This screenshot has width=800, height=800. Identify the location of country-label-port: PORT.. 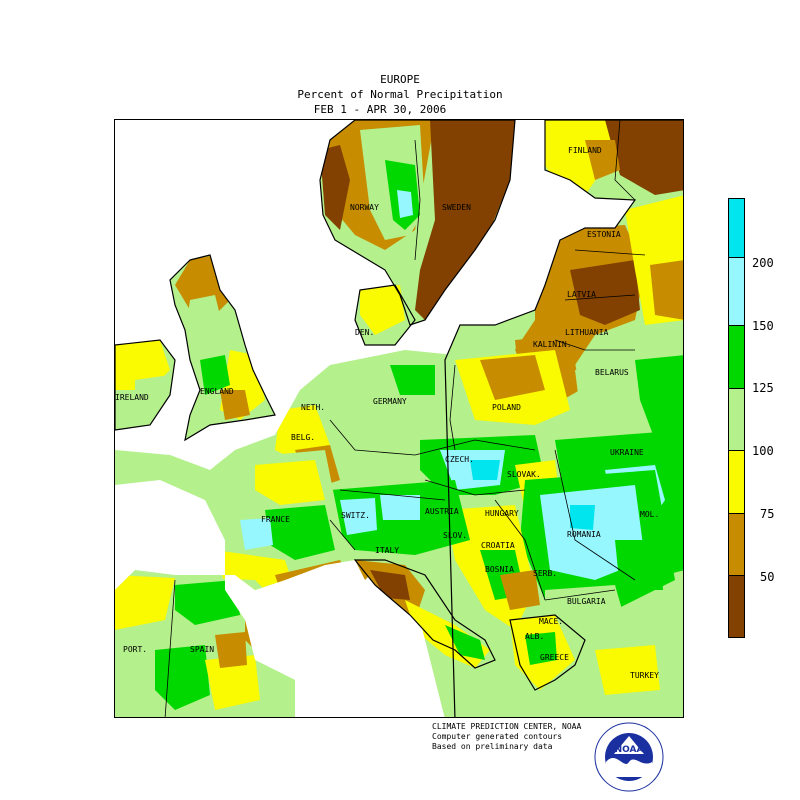
(135, 649).